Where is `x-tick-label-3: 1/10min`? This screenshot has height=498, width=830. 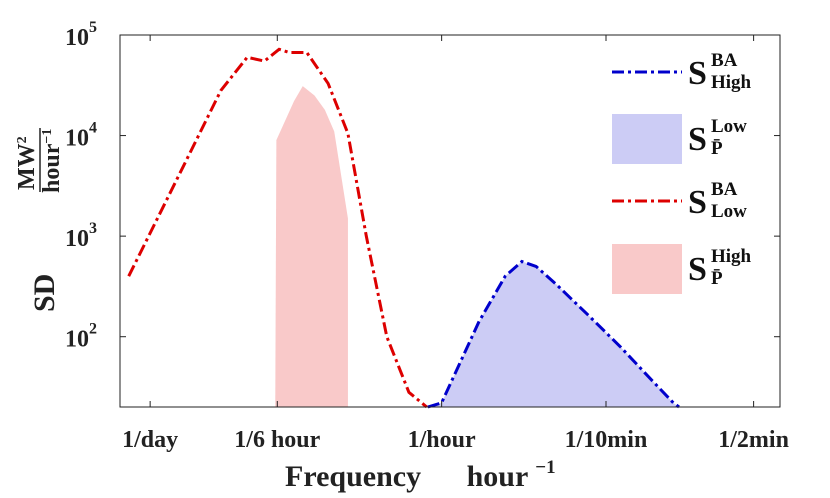
x-tick-label-3: 1/10min is located at coordinates (606, 440).